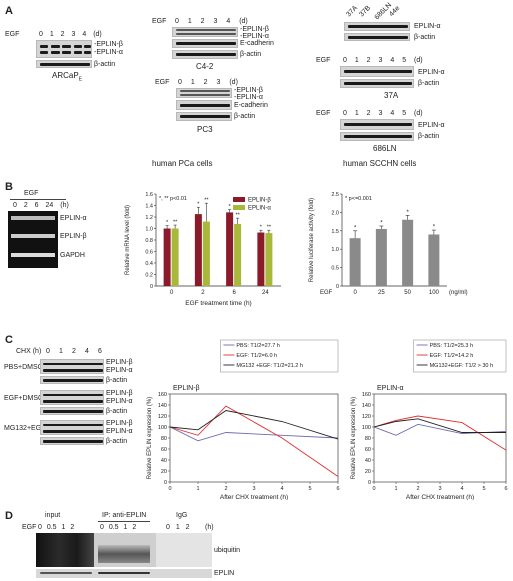  I want to click on eplin-a-y-tick-label: 0, so click(369, 483).